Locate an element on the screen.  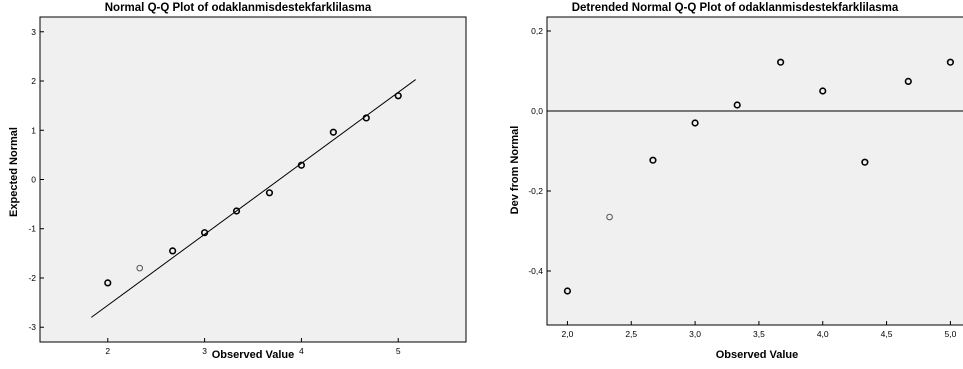
normal-qq-y-axis-label: Expected Normal is located at coordinates (14, 172).